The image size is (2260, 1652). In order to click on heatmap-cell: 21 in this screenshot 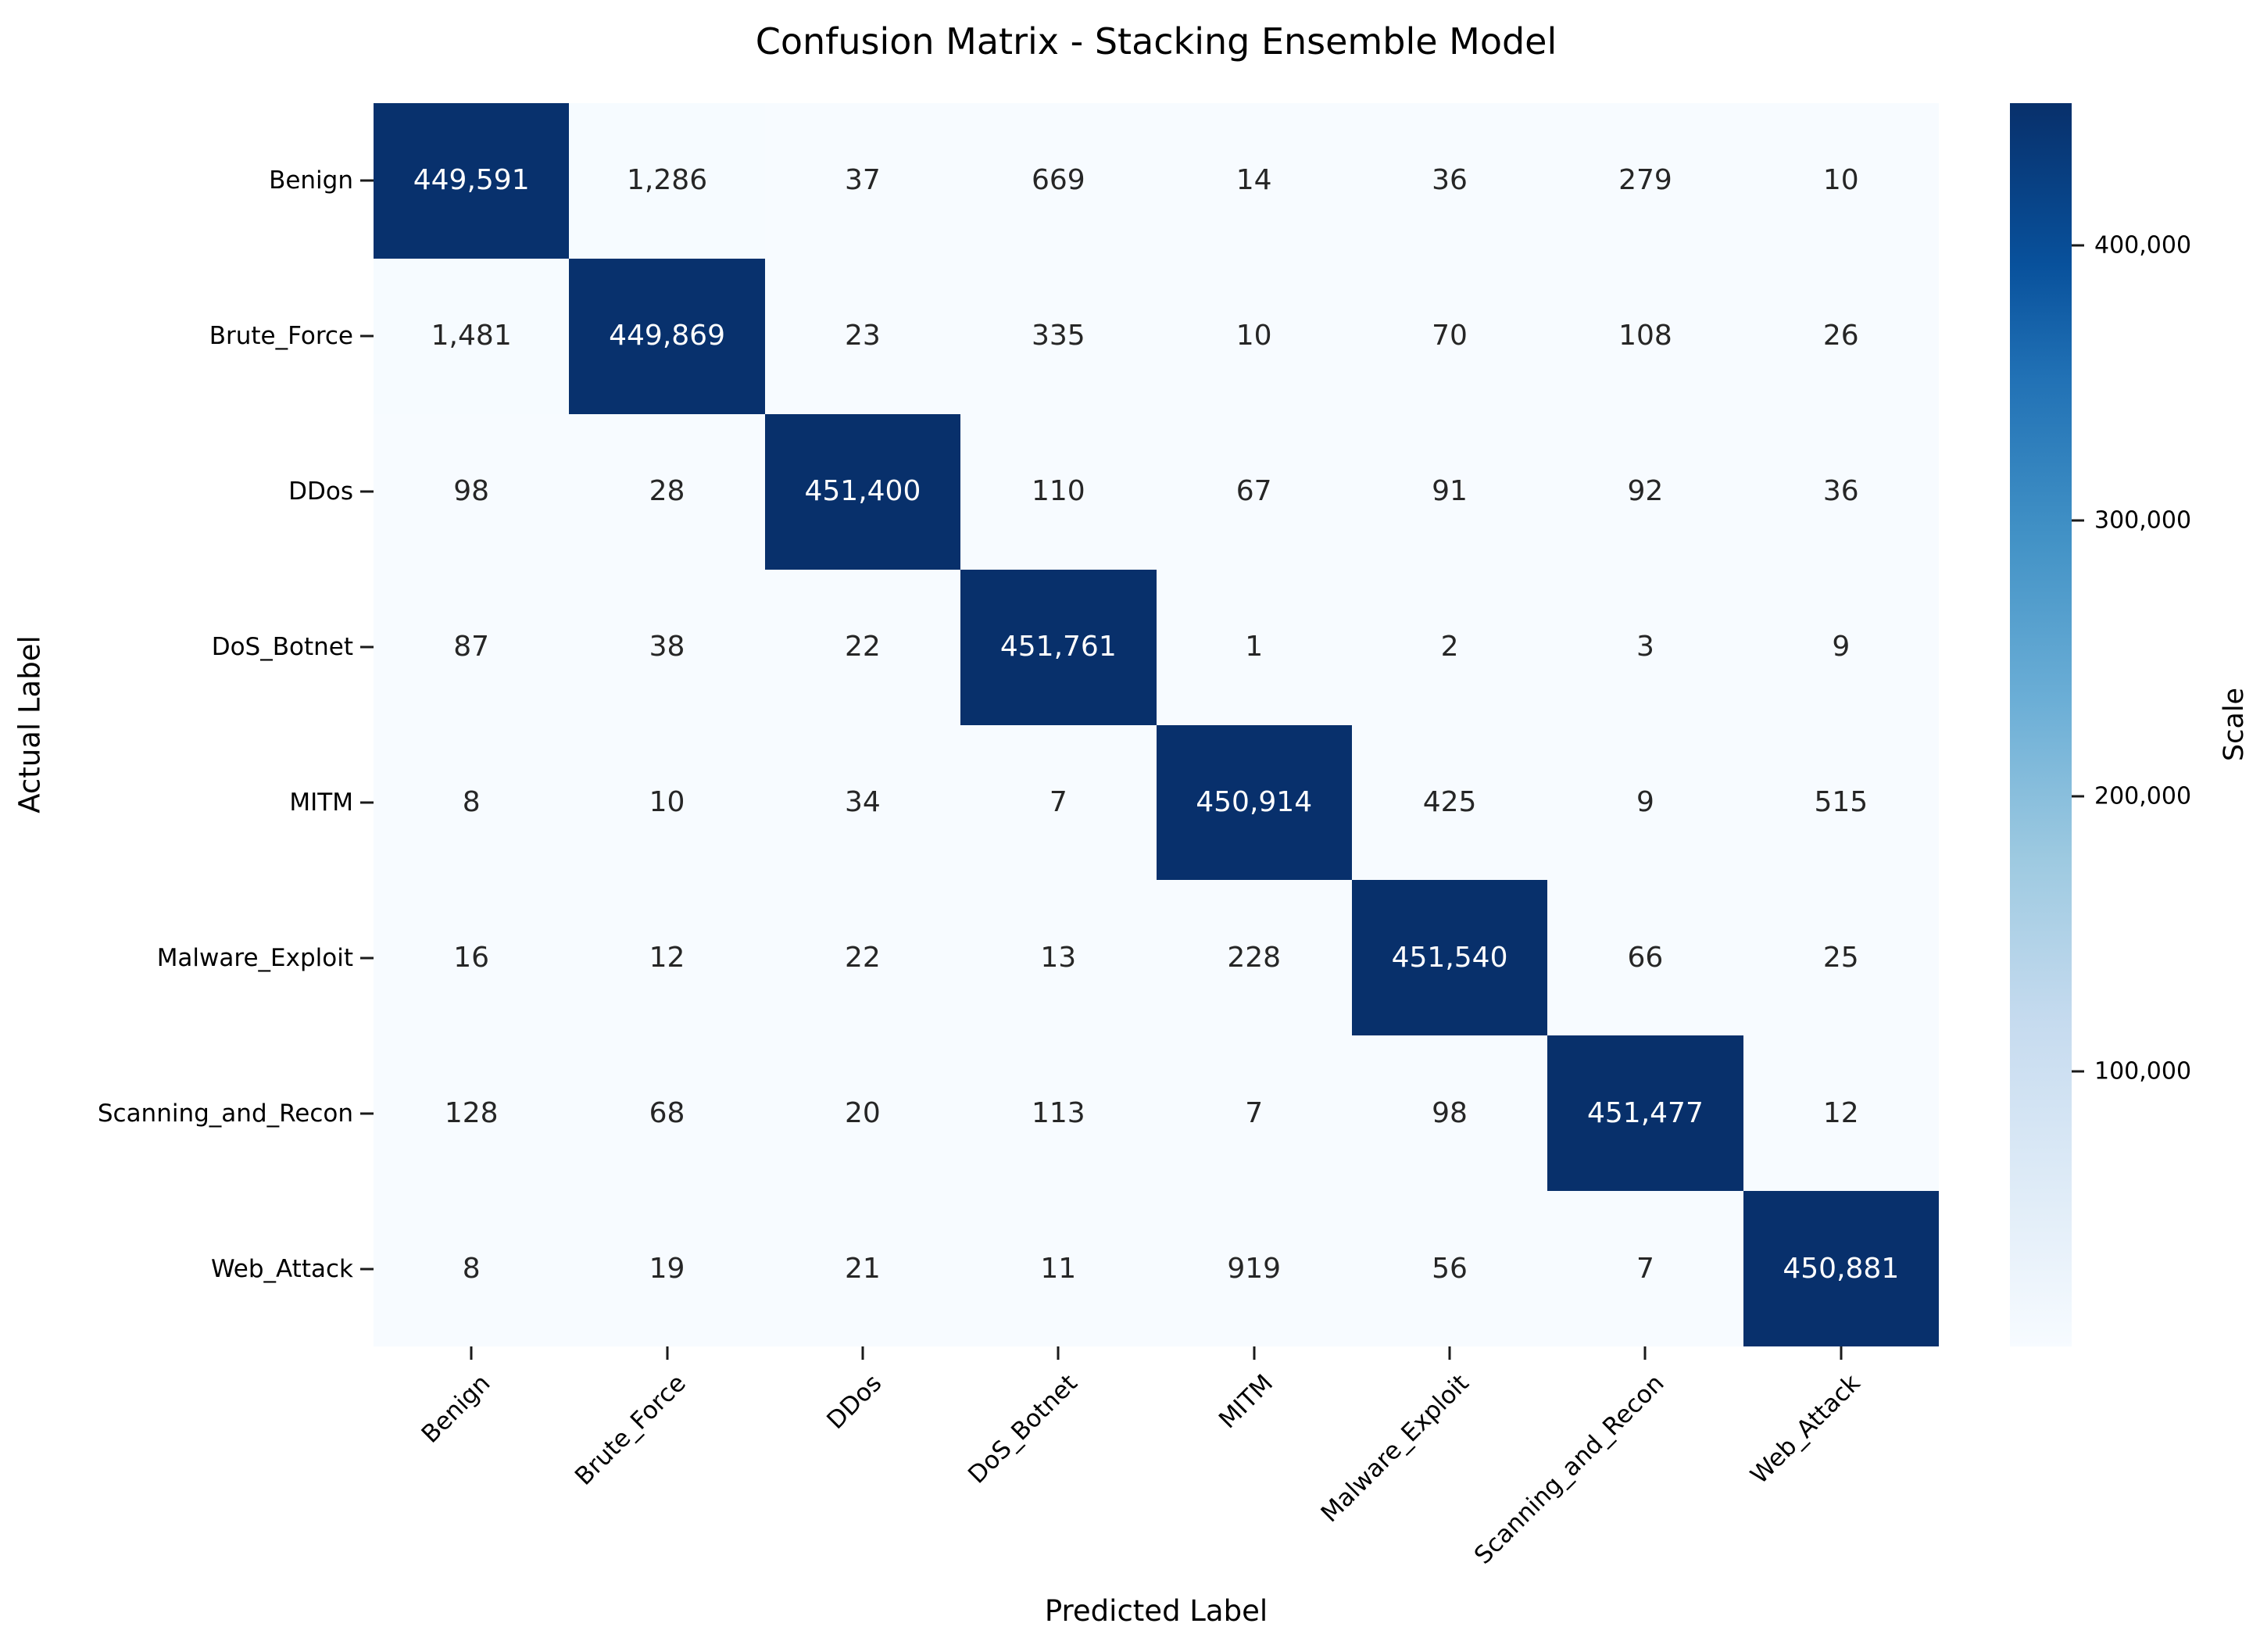, I will do `click(862, 1268)`.